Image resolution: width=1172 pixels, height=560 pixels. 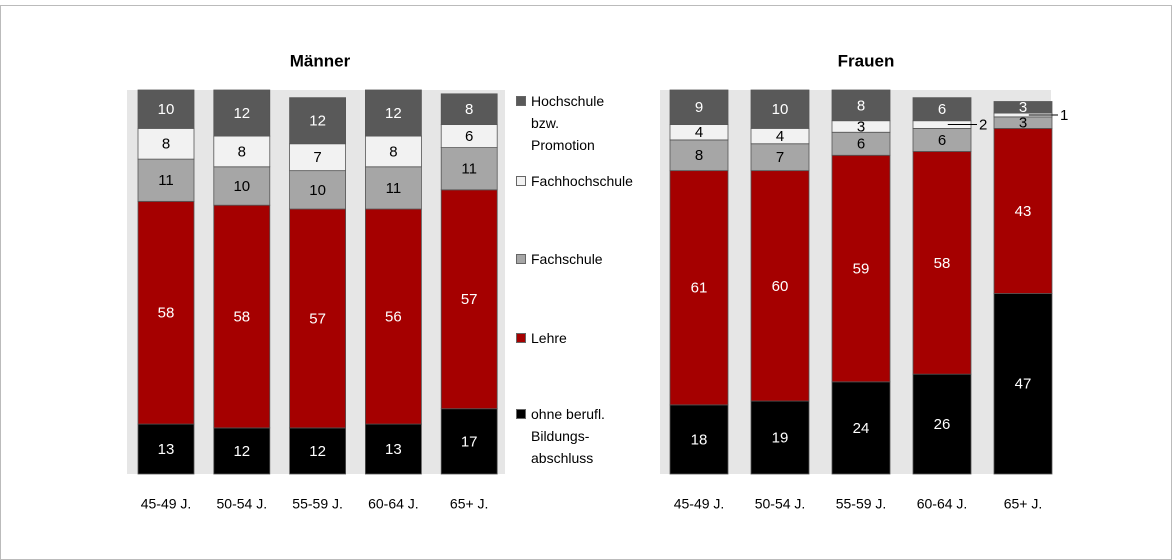 I want to click on data-label: 18, so click(x=699, y=439).